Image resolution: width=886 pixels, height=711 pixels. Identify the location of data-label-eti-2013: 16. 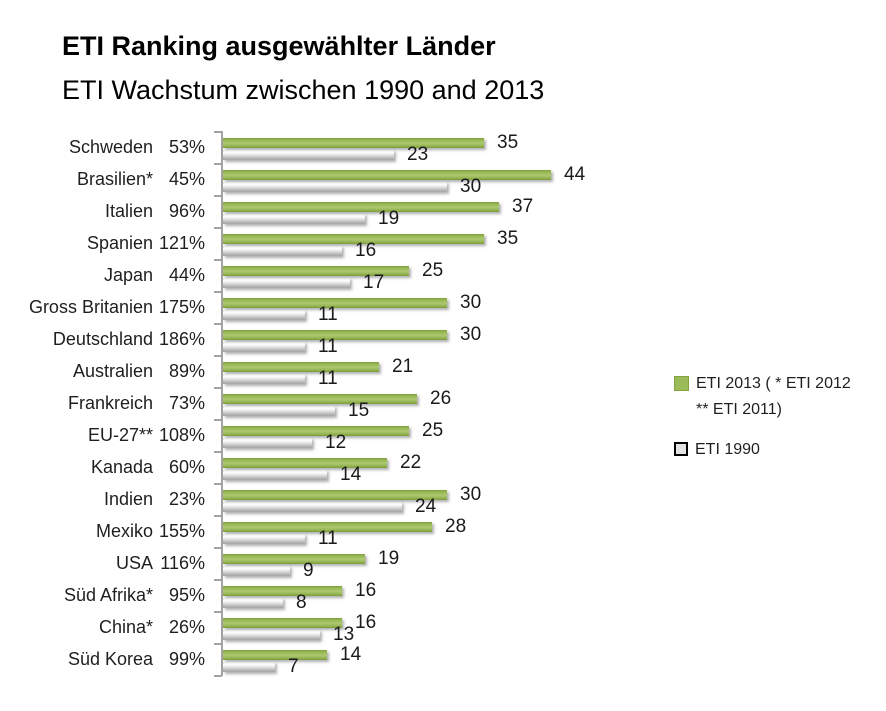
(366, 590).